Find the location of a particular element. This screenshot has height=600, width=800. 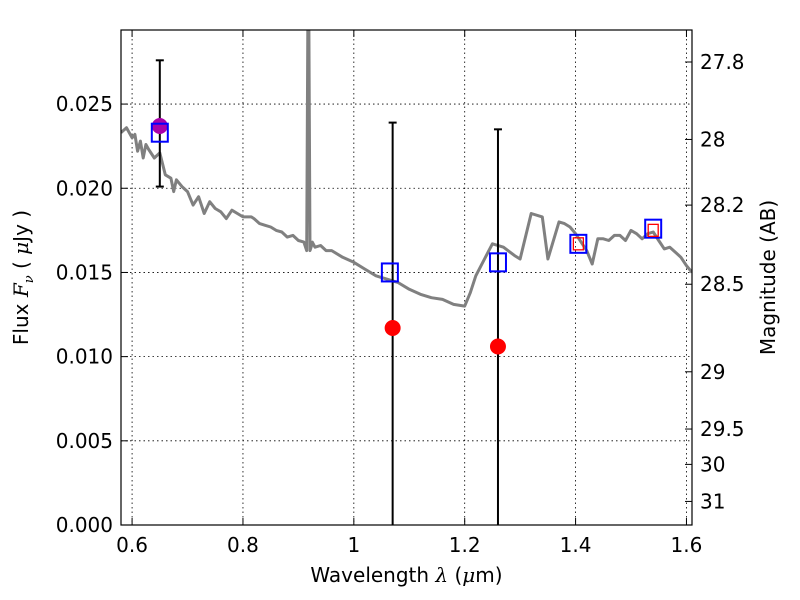

y-tick-label: 0.000 is located at coordinates (84, 525).